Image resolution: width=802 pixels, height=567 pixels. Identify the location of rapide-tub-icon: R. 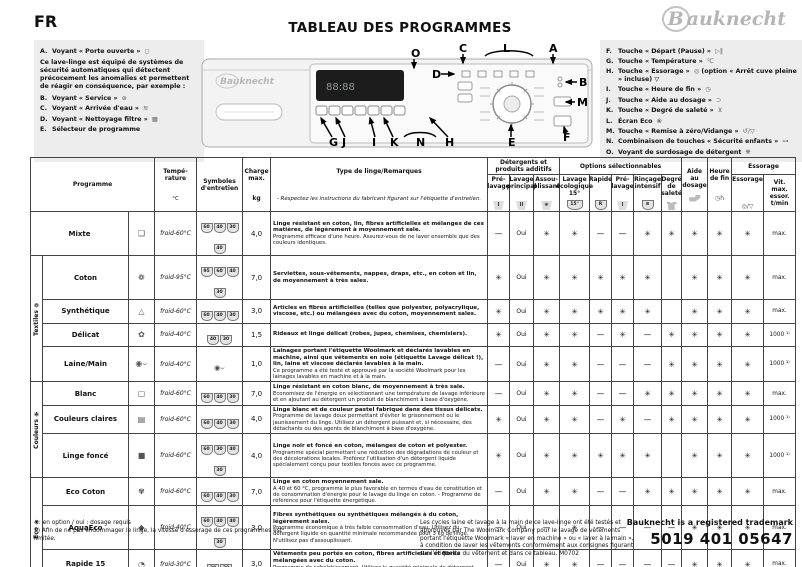
(600, 204).